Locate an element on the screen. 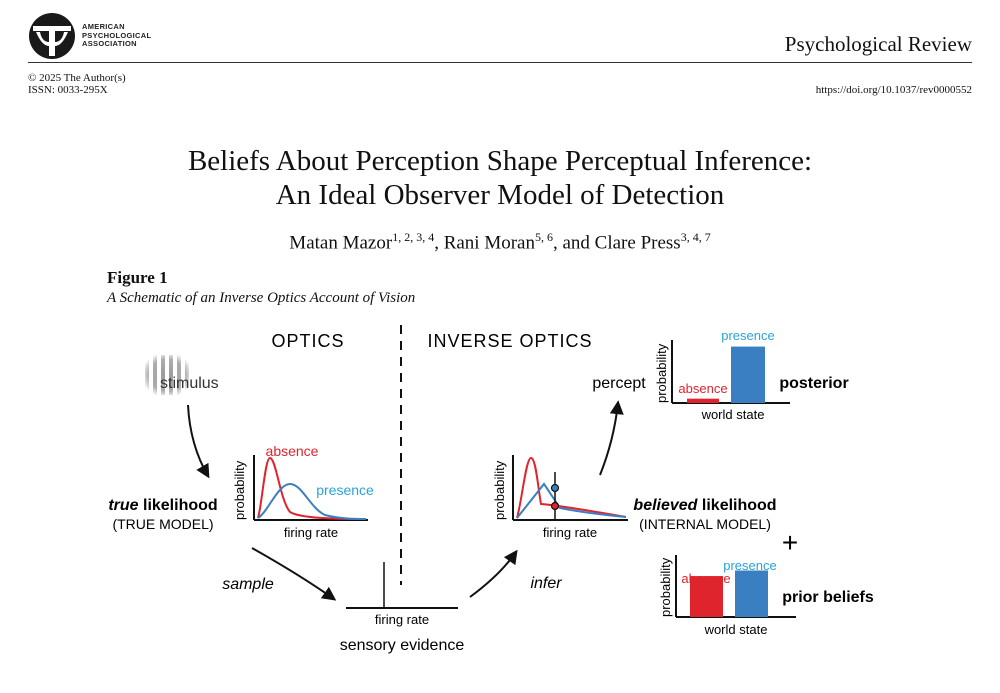 The width and height of the screenshot is (1000, 693). copyright: © 2025 The Author(s) is located at coordinates (77, 78).